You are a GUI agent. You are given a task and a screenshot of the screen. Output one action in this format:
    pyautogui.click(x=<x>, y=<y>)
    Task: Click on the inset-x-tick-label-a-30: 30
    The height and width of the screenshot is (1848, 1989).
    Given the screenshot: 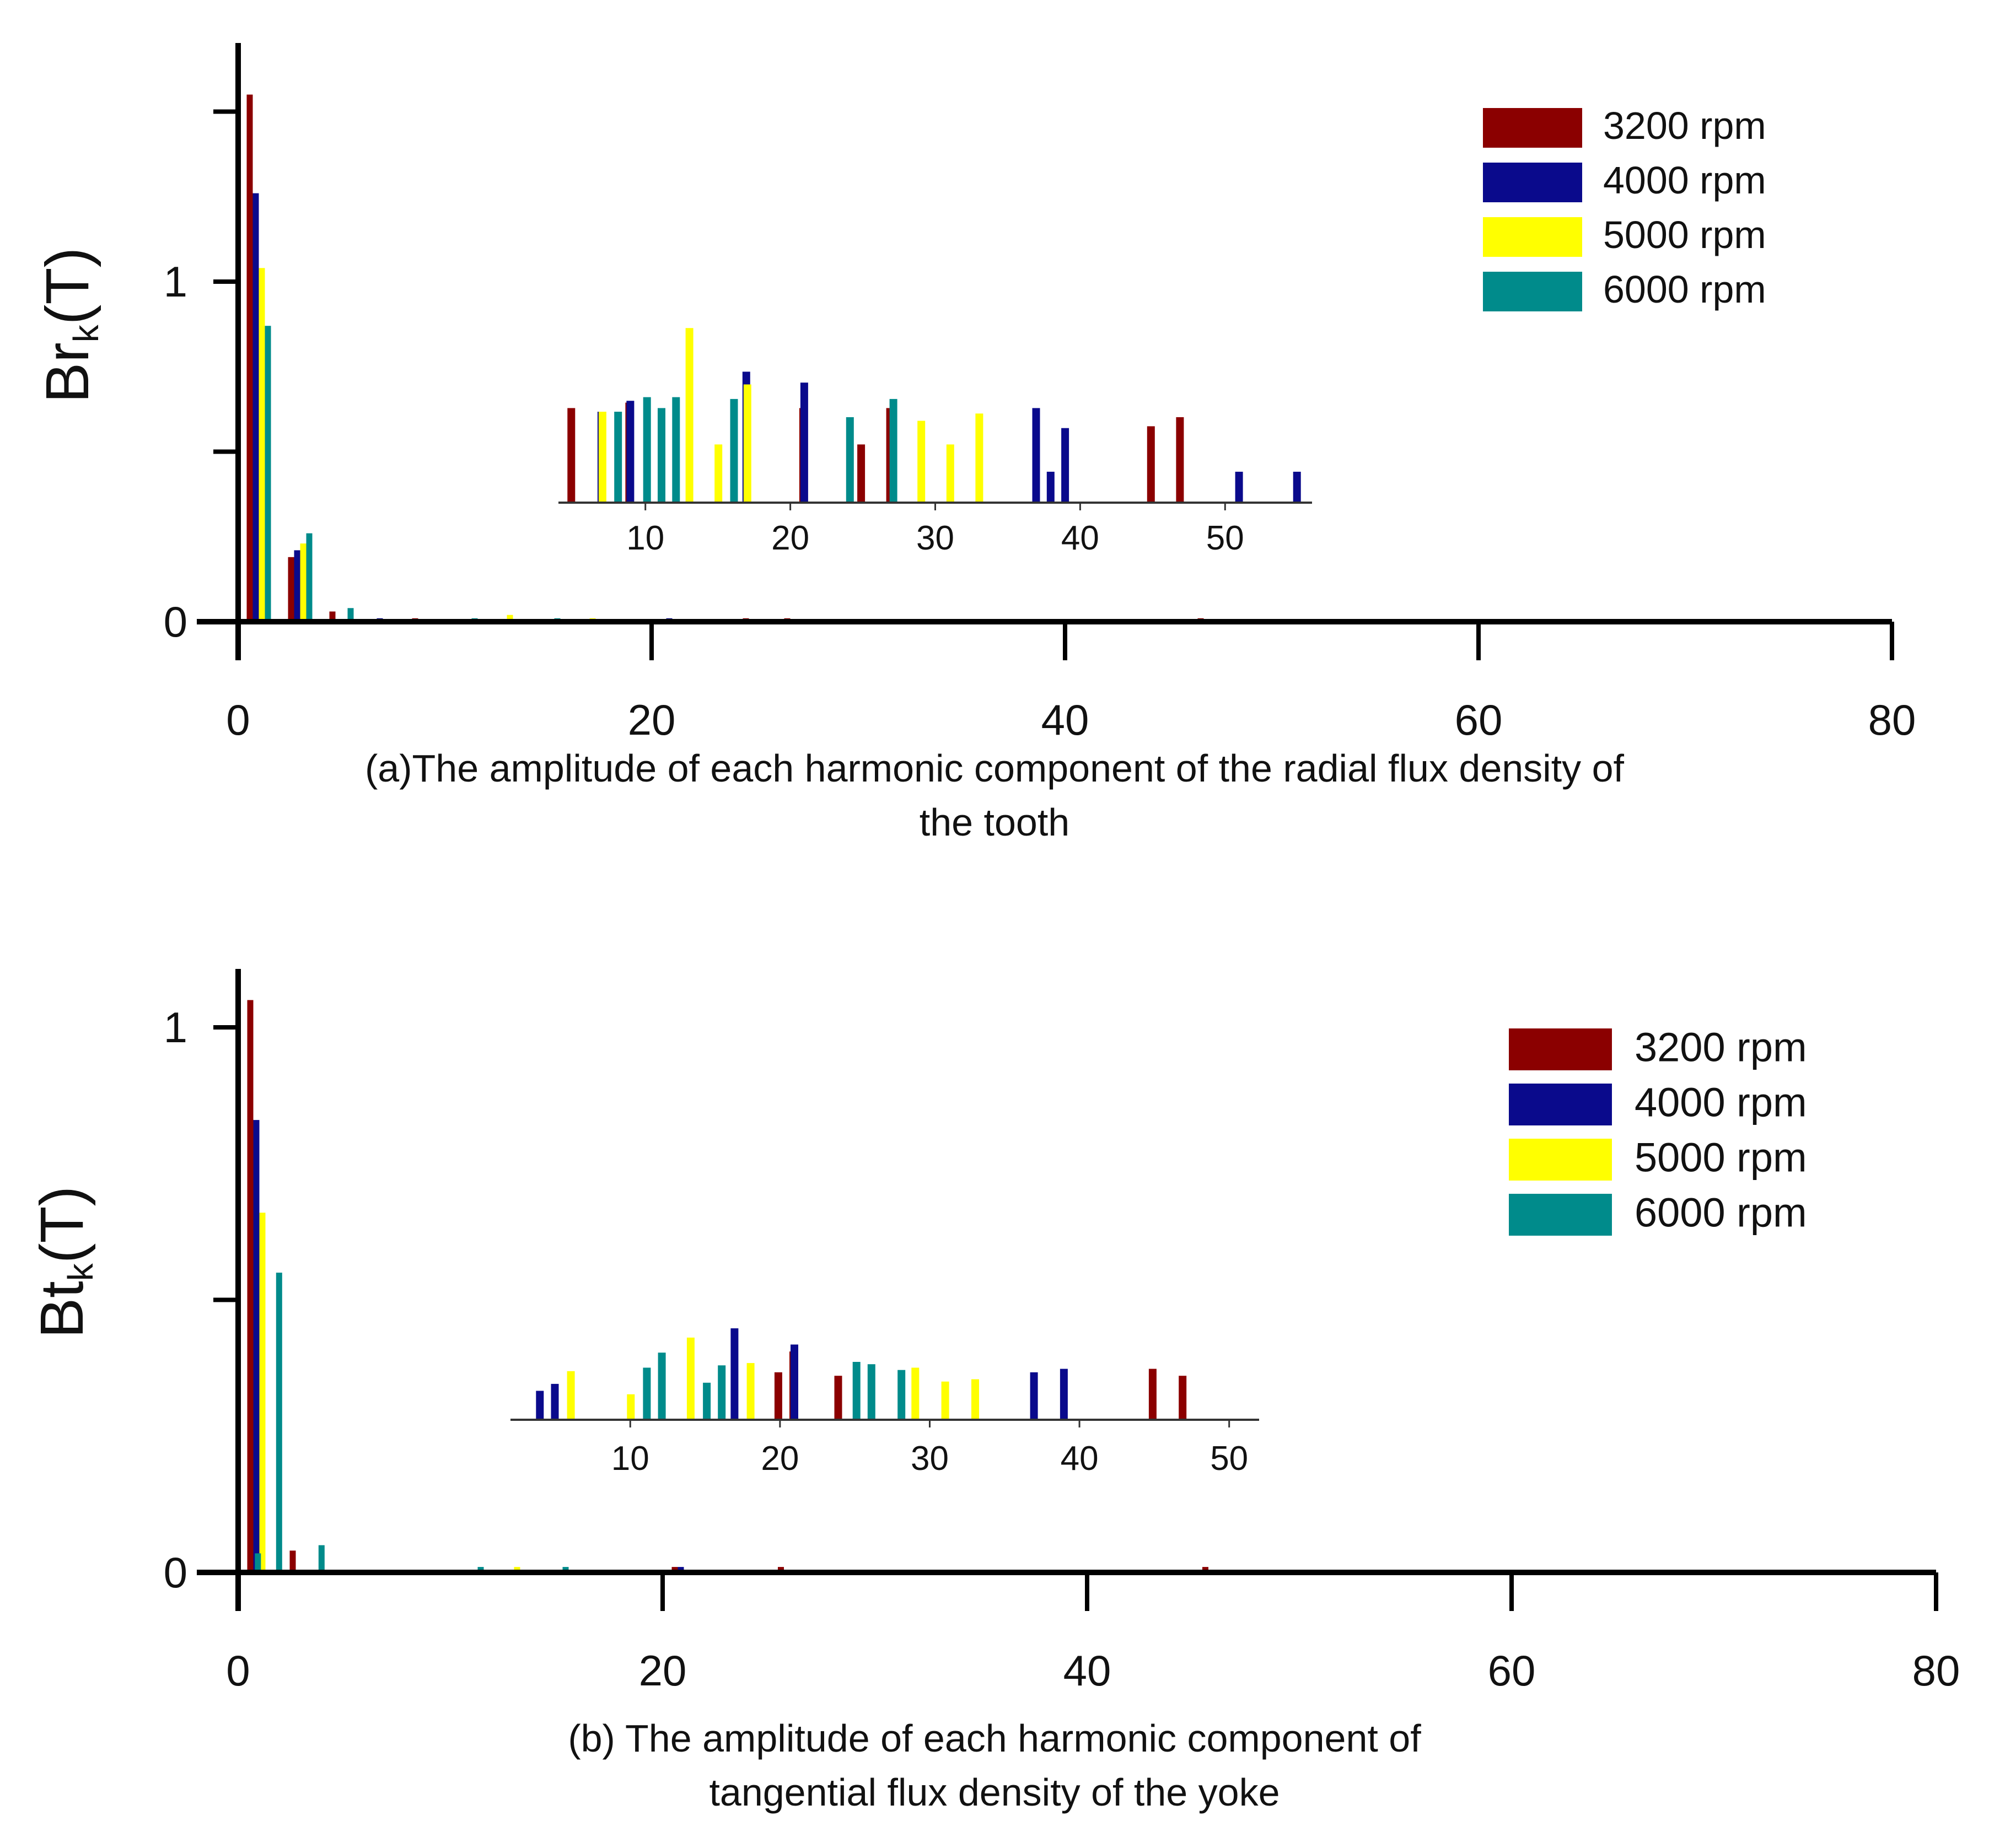 What is the action you would take?
    pyautogui.click(x=935, y=538)
    